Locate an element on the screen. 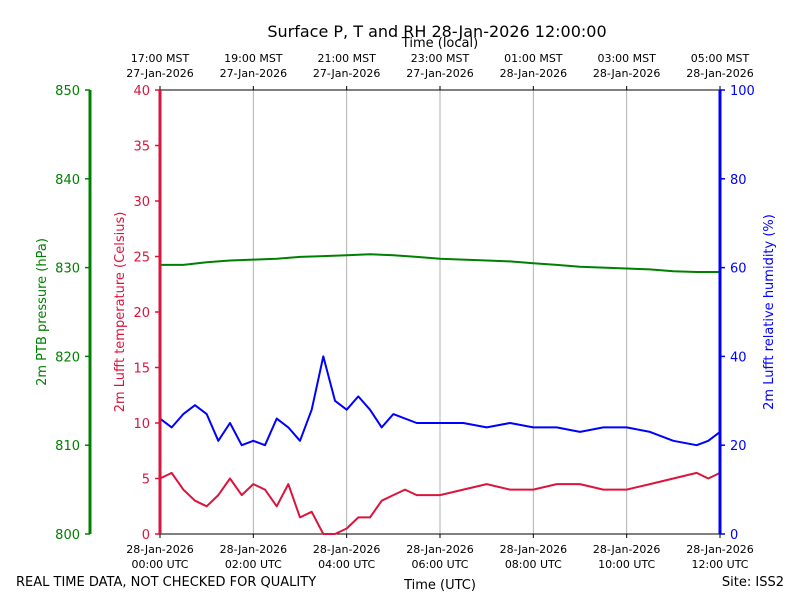  pressure-tick-label: 810 is located at coordinates (67, 446).